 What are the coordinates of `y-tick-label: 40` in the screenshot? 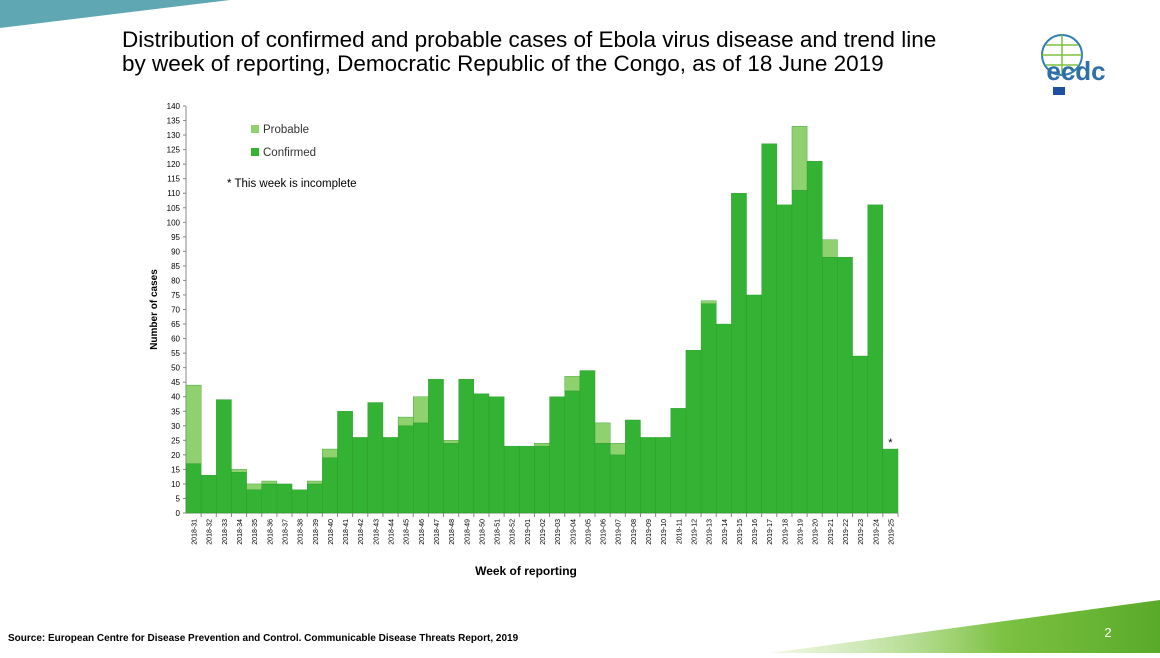 It's located at (175, 397).